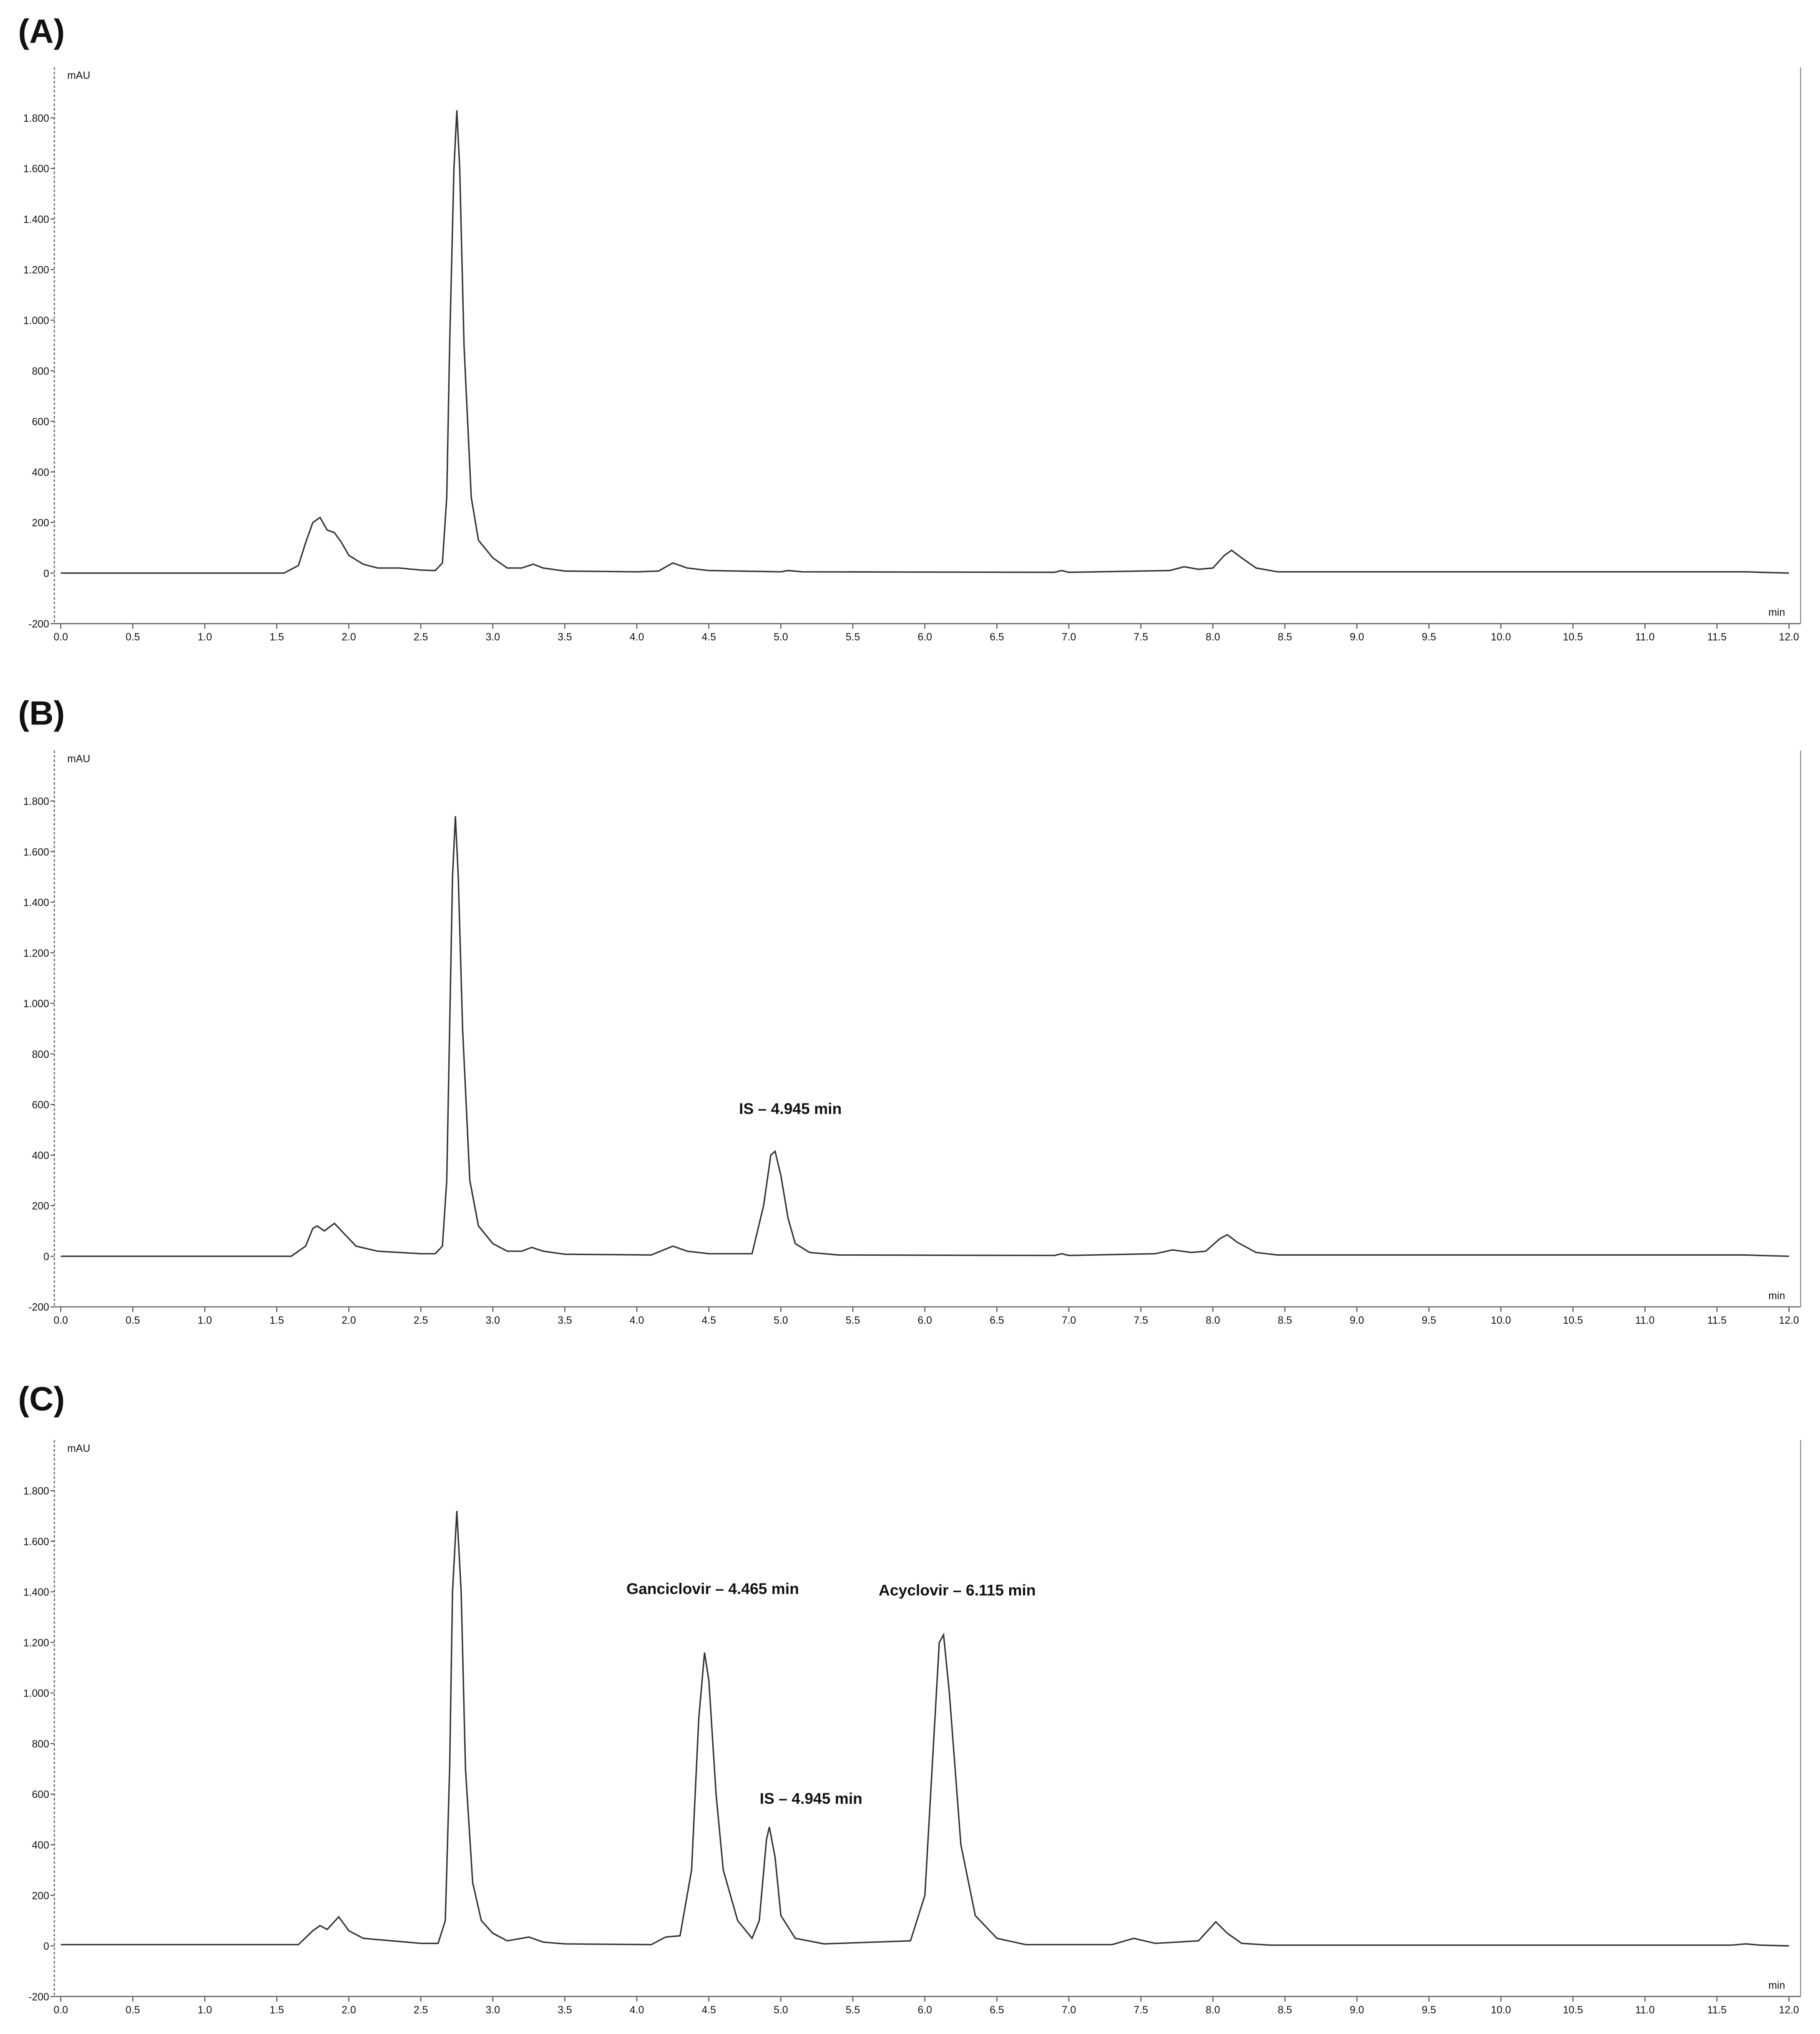 Image resolution: width=1820 pixels, height=2034 pixels. I want to click on panel-label: (A), so click(41, 32).